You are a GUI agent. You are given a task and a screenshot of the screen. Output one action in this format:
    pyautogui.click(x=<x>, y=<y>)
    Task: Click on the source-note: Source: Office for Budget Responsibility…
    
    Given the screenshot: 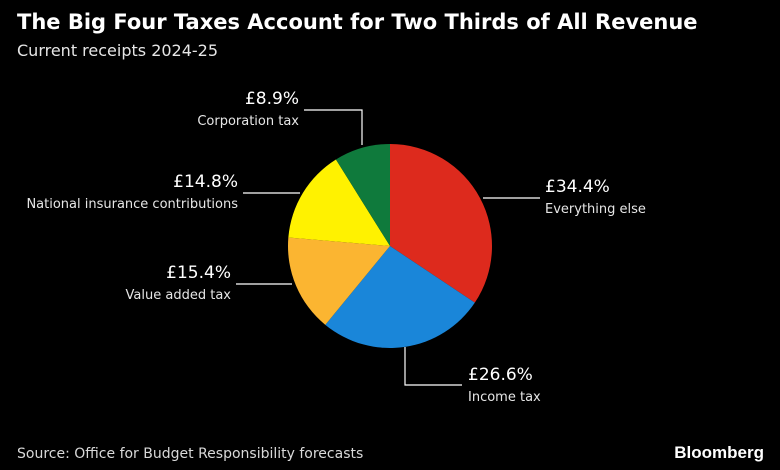 What is the action you would take?
    pyautogui.click(x=190, y=454)
    